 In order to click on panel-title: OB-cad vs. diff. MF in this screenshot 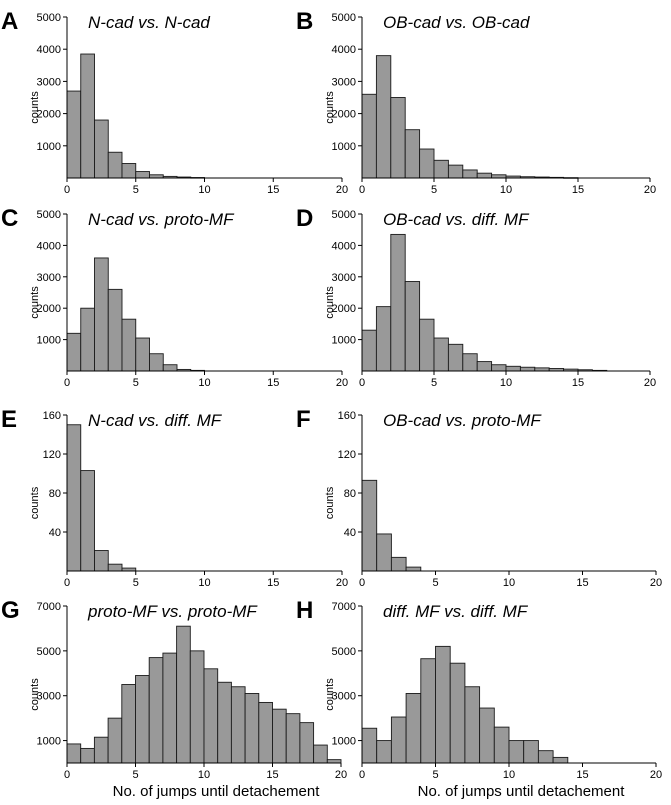, I will do `click(456, 219)`.